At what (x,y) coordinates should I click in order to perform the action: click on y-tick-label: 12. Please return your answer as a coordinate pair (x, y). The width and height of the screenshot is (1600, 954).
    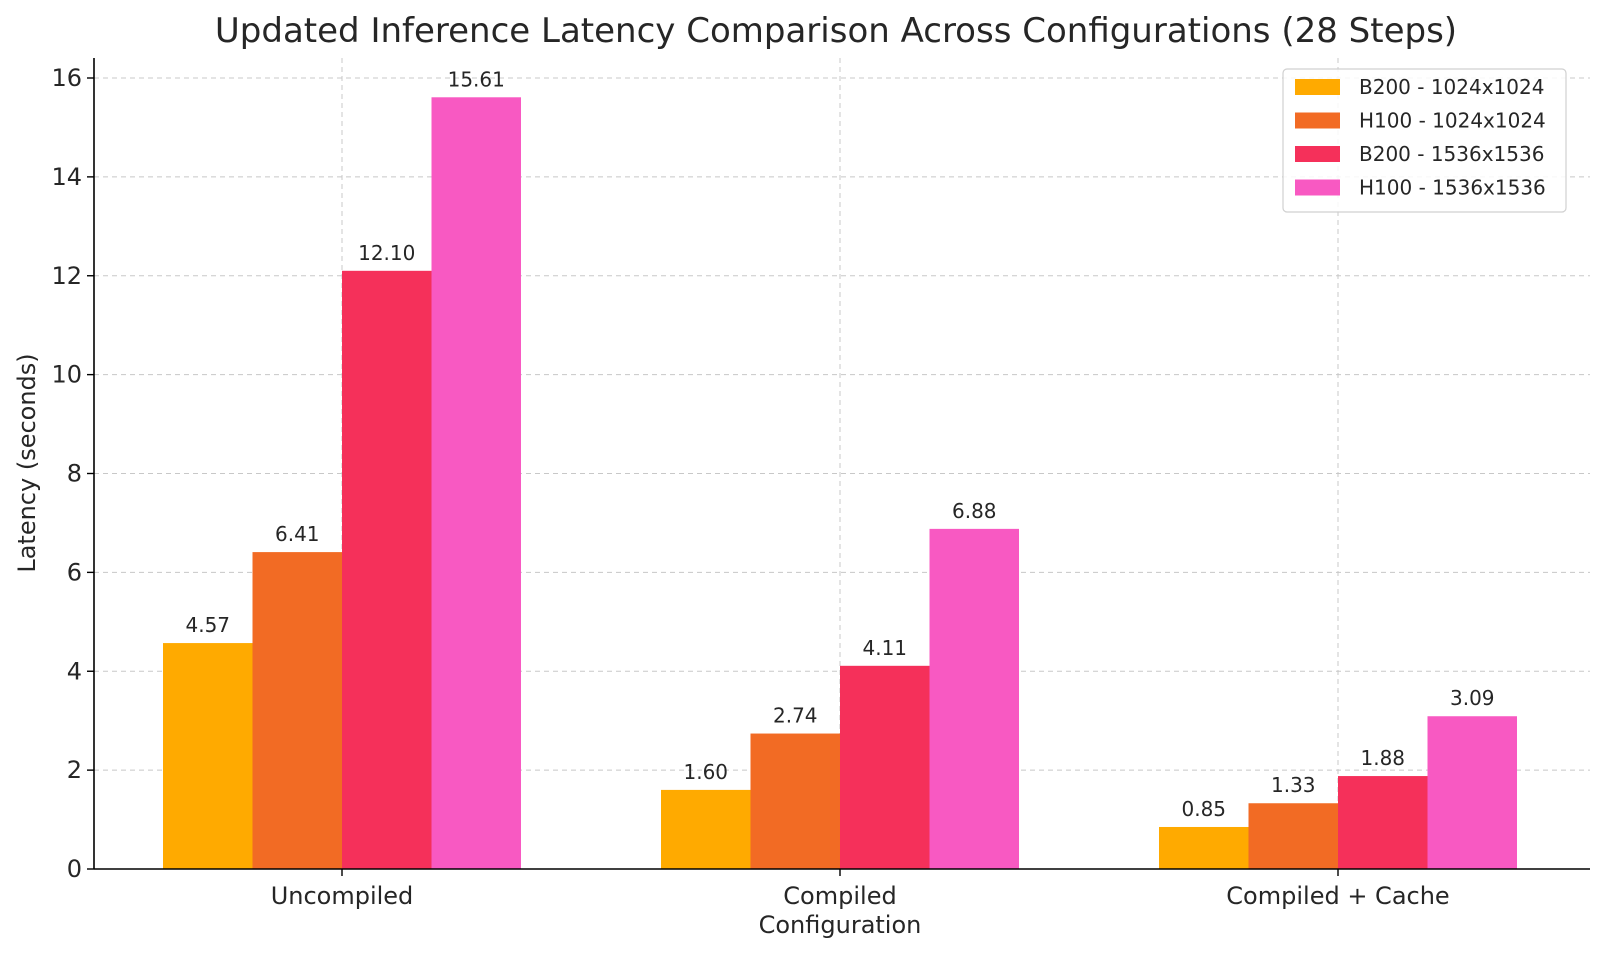
    Looking at the image, I should click on (66, 276).